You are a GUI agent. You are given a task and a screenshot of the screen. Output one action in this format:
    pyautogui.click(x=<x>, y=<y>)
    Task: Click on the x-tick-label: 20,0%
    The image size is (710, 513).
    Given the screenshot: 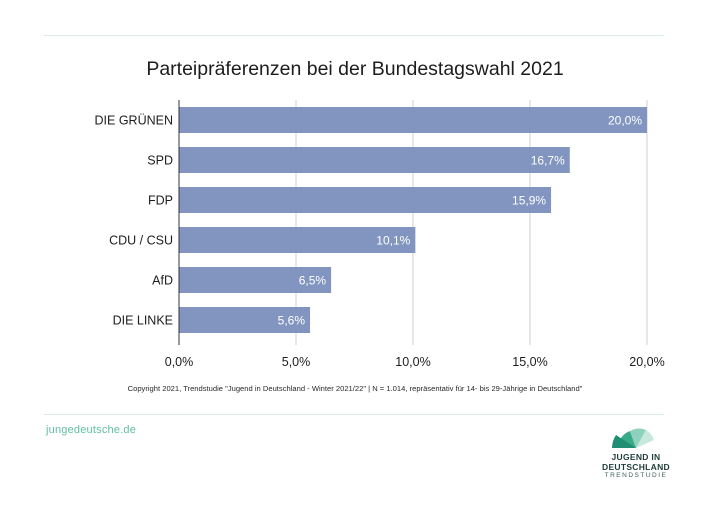 What is the action you would take?
    pyautogui.click(x=646, y=362)
    